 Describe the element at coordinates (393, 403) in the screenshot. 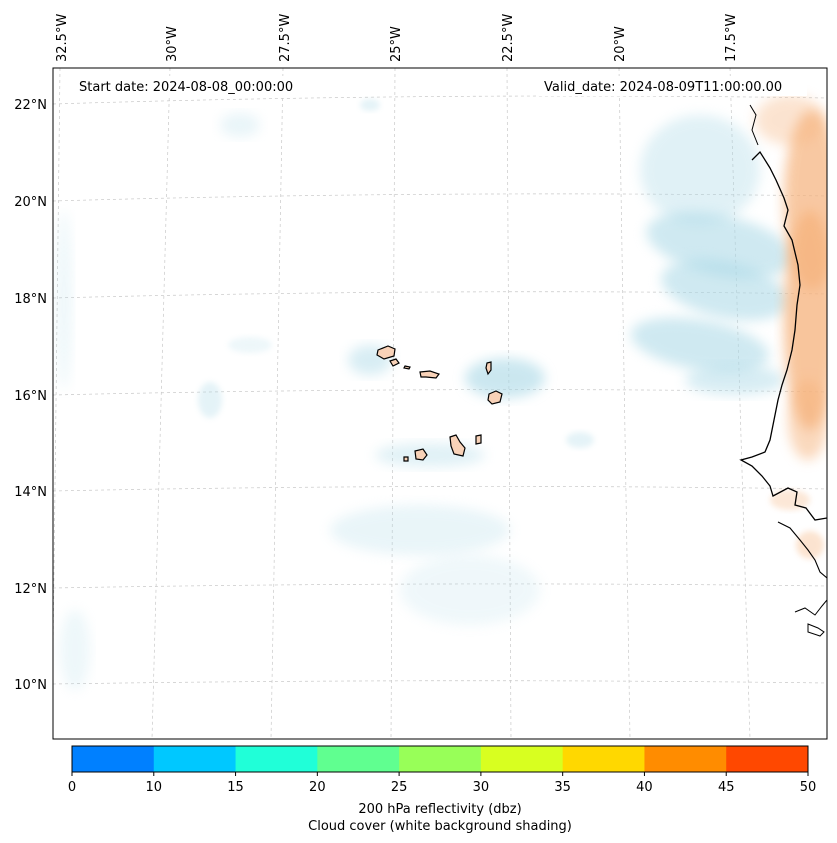

I see `gridline-25w` at that location.